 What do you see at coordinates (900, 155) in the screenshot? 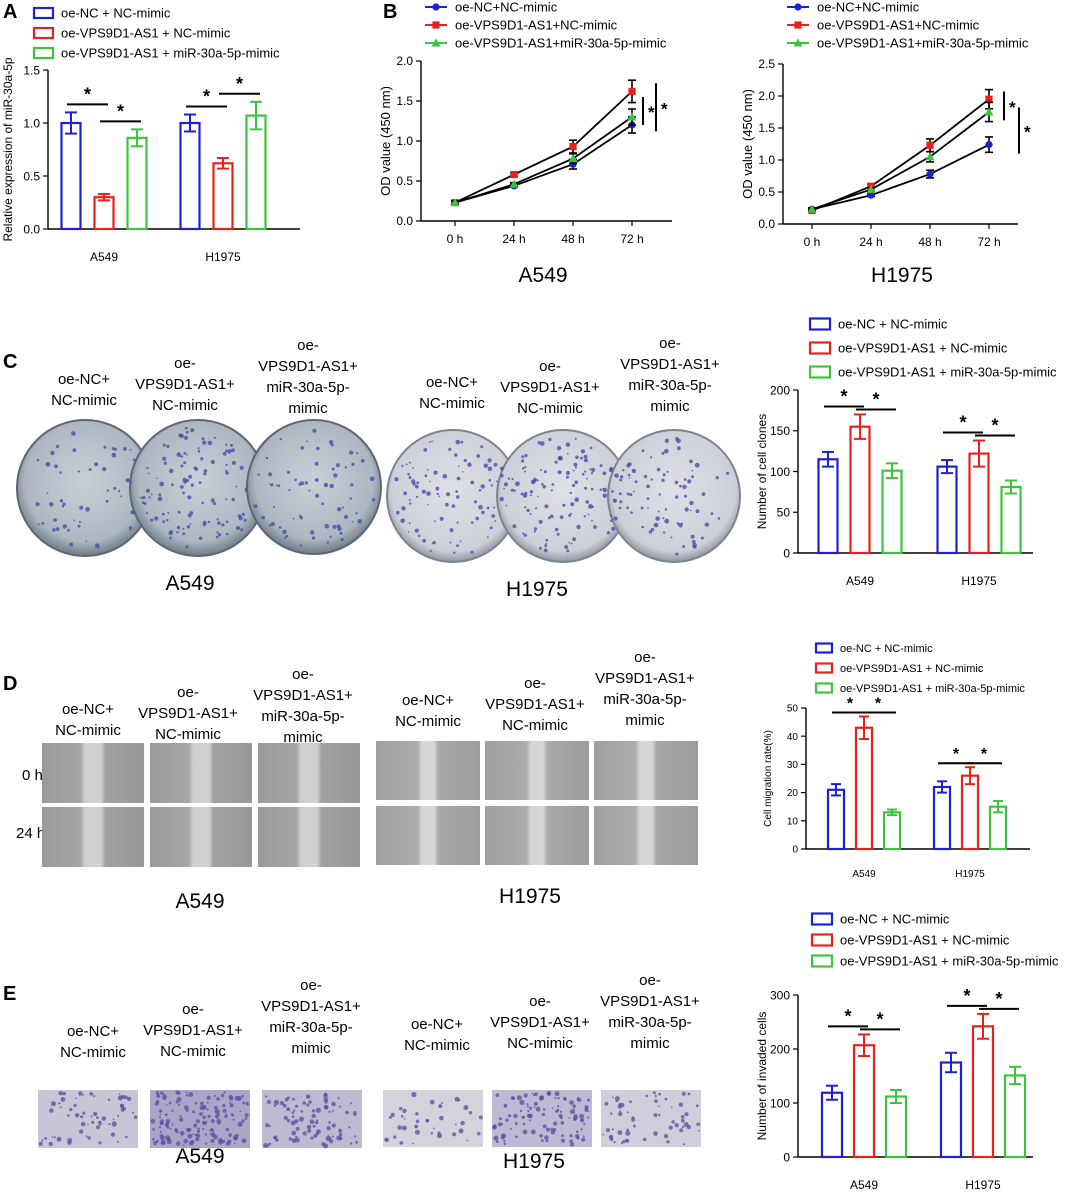
I see `series-line` at bounding box center [900, 155].